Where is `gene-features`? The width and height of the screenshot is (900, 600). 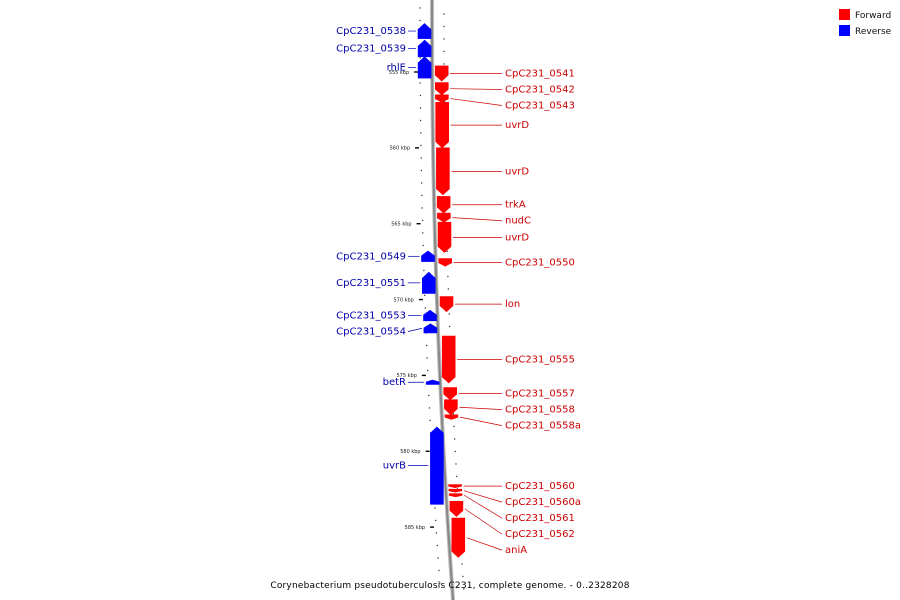
gene-features is located at coordinates (441, 290).